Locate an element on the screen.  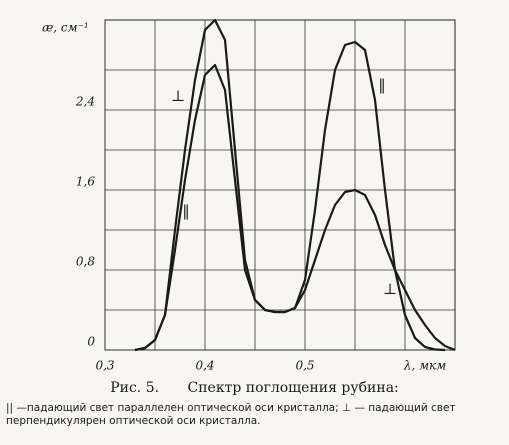
y-tick-label: 1,6 is located at coordinates (85, 182).